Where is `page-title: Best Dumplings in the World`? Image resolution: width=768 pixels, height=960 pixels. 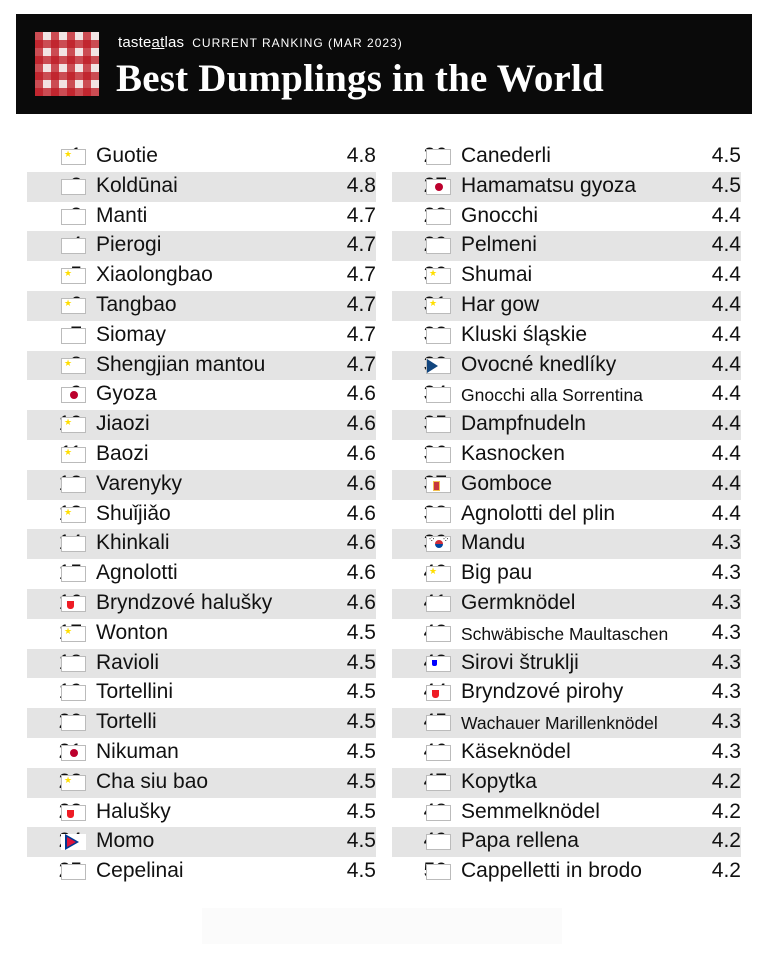 page-title: Best Dumplings in the World is located at coordinates (360, 78).